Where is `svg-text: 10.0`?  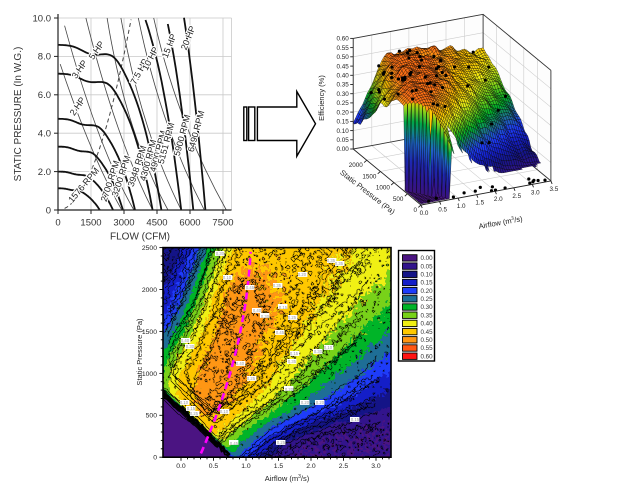
svg-text: 10.0 is located at coordinates (42, 18).